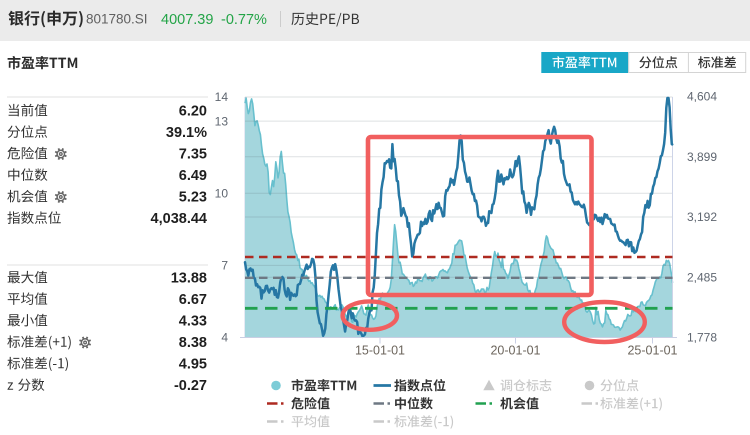 This screenshot has height=435, width=750. I want to click on svg-text: 10, so click(222, 193).